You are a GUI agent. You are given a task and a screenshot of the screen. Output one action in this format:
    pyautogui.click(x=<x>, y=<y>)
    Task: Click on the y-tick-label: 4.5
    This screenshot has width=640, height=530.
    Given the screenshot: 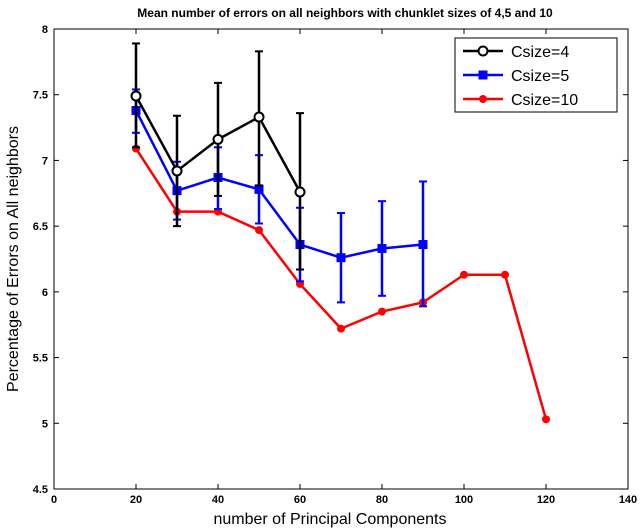 What is the action you would take?
    pyautogui.click(x=40, y=490)
    